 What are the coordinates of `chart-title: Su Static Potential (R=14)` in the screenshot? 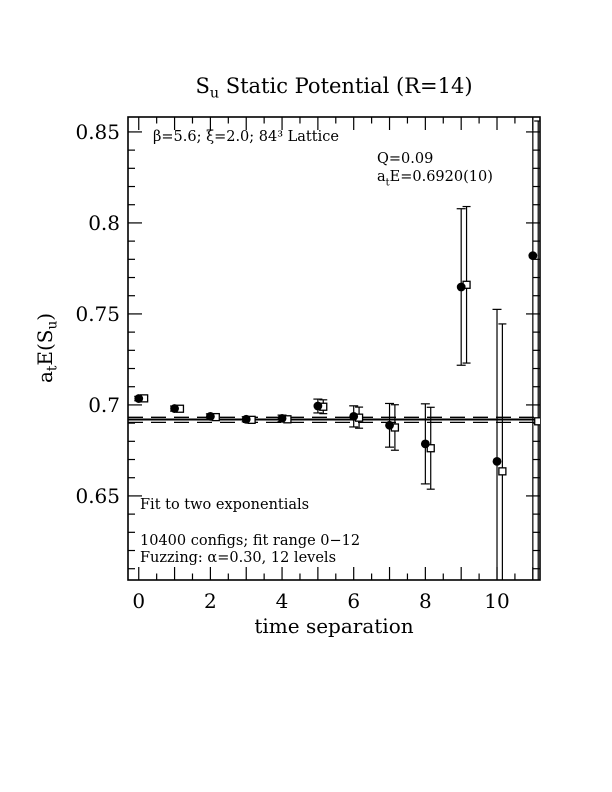 It's located at (333, 88).